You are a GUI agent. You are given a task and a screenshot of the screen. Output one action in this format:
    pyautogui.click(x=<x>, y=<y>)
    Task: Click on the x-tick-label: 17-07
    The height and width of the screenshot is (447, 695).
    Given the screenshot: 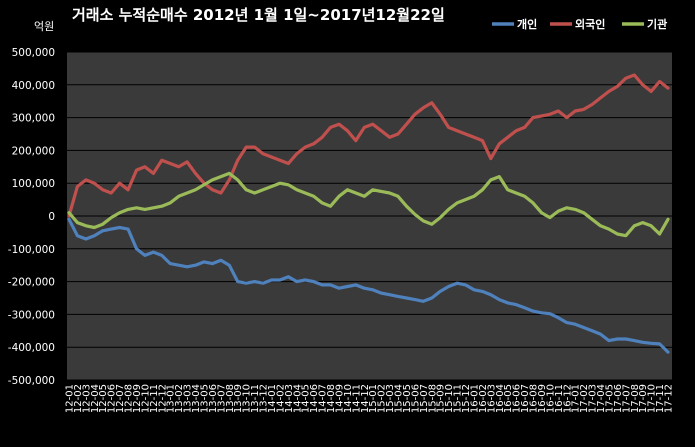 What is the action you would take?
    pyautogui.click(x=626, y=398)
    